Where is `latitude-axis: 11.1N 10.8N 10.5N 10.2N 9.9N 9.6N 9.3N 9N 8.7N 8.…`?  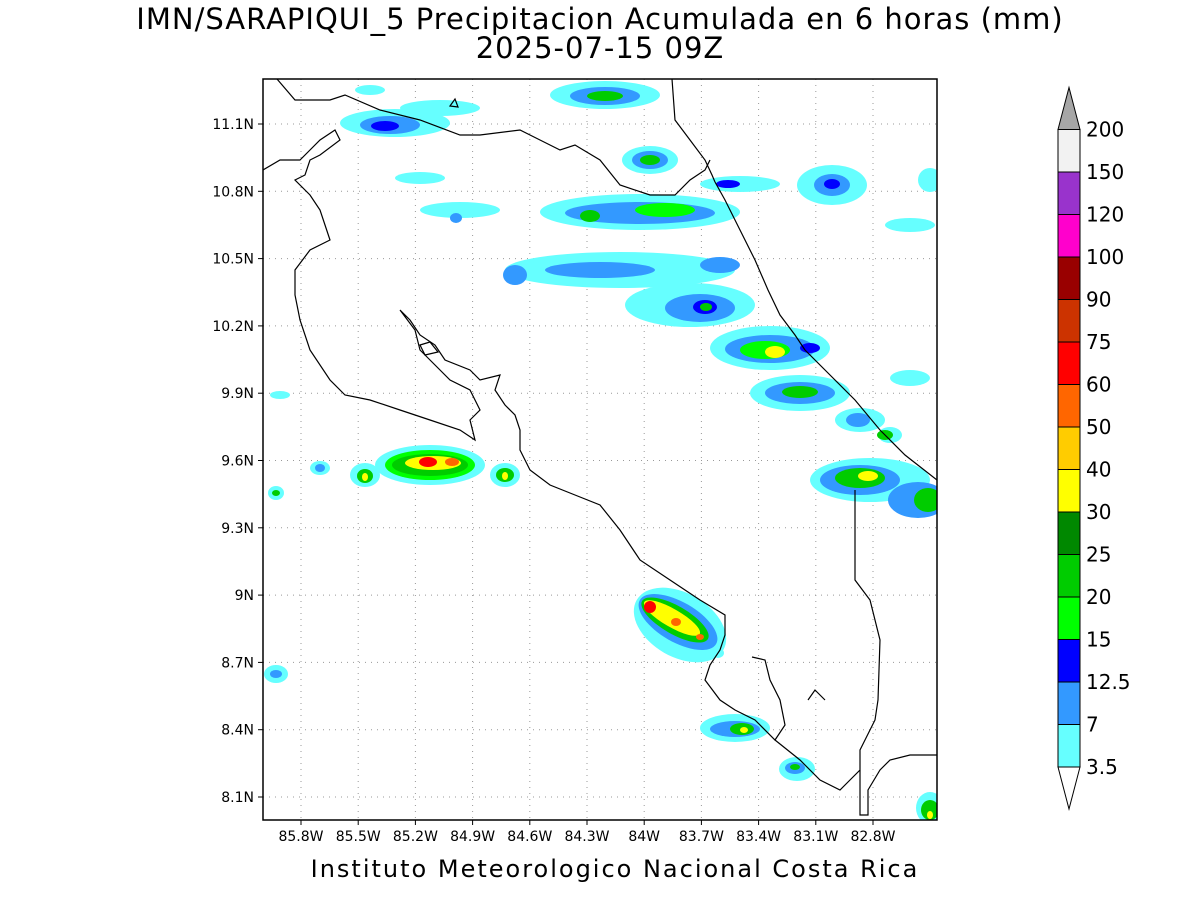 latitude-axis: 11.1N 10.8N 10.5N 10.2N 9.9N 9.6N 9.3N 9N 8.7N 8.… is located at coordinates (237, 461).